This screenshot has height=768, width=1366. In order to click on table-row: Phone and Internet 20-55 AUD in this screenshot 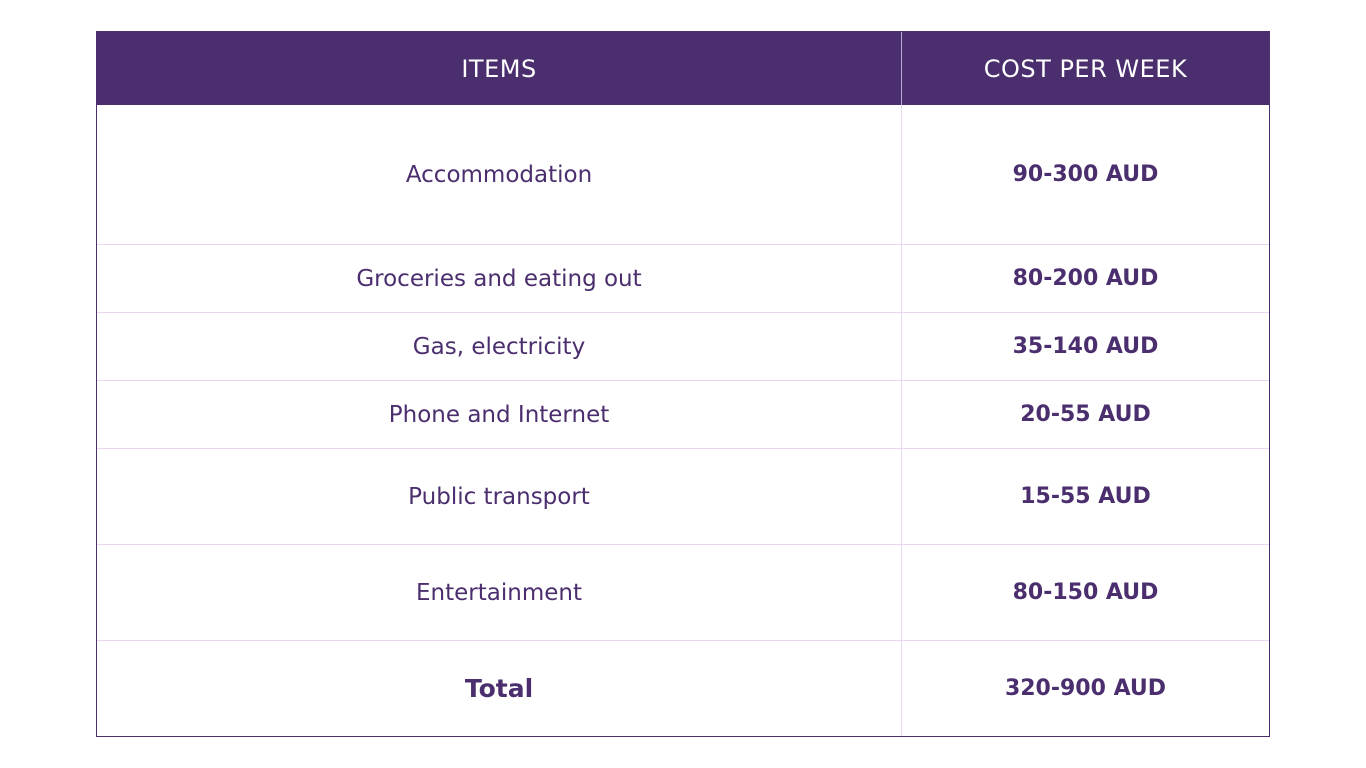, I will do `click(683, 415)`.